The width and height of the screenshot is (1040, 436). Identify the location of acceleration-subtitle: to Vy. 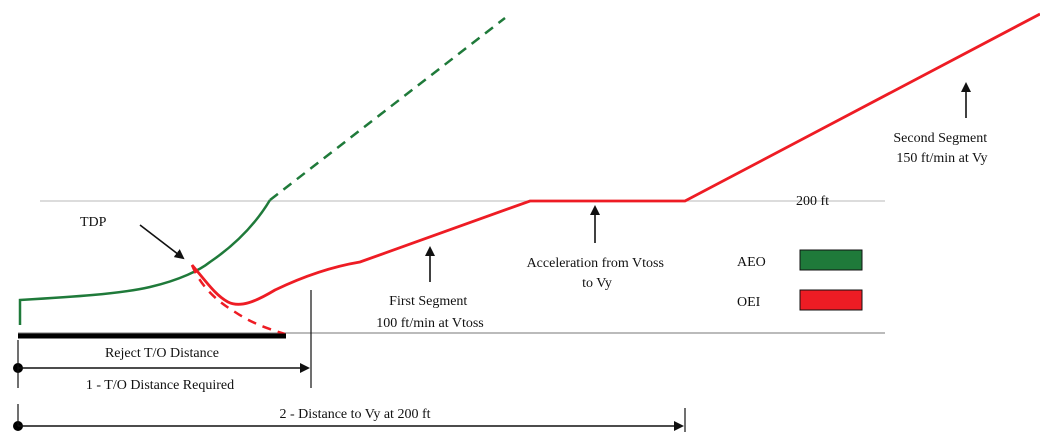
(597, 283).